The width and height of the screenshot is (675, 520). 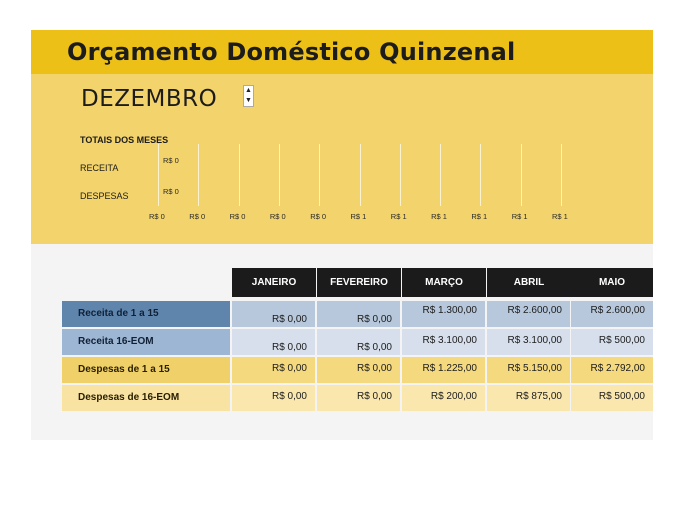 What do you see at coordinates (291, 52) in the screenshot?
I see `page-title: Orçamento Doméstico Quinzenal` at bounding box center [291, 52].